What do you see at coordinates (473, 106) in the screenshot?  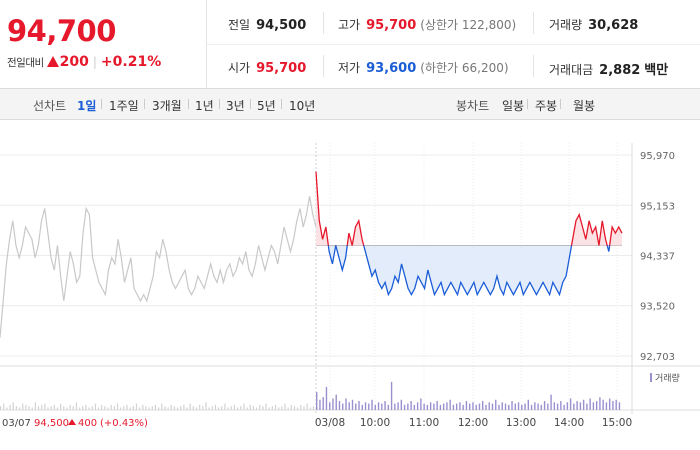 I see `candle-chart-label: 봉차트` at bounding box center [473, 106].